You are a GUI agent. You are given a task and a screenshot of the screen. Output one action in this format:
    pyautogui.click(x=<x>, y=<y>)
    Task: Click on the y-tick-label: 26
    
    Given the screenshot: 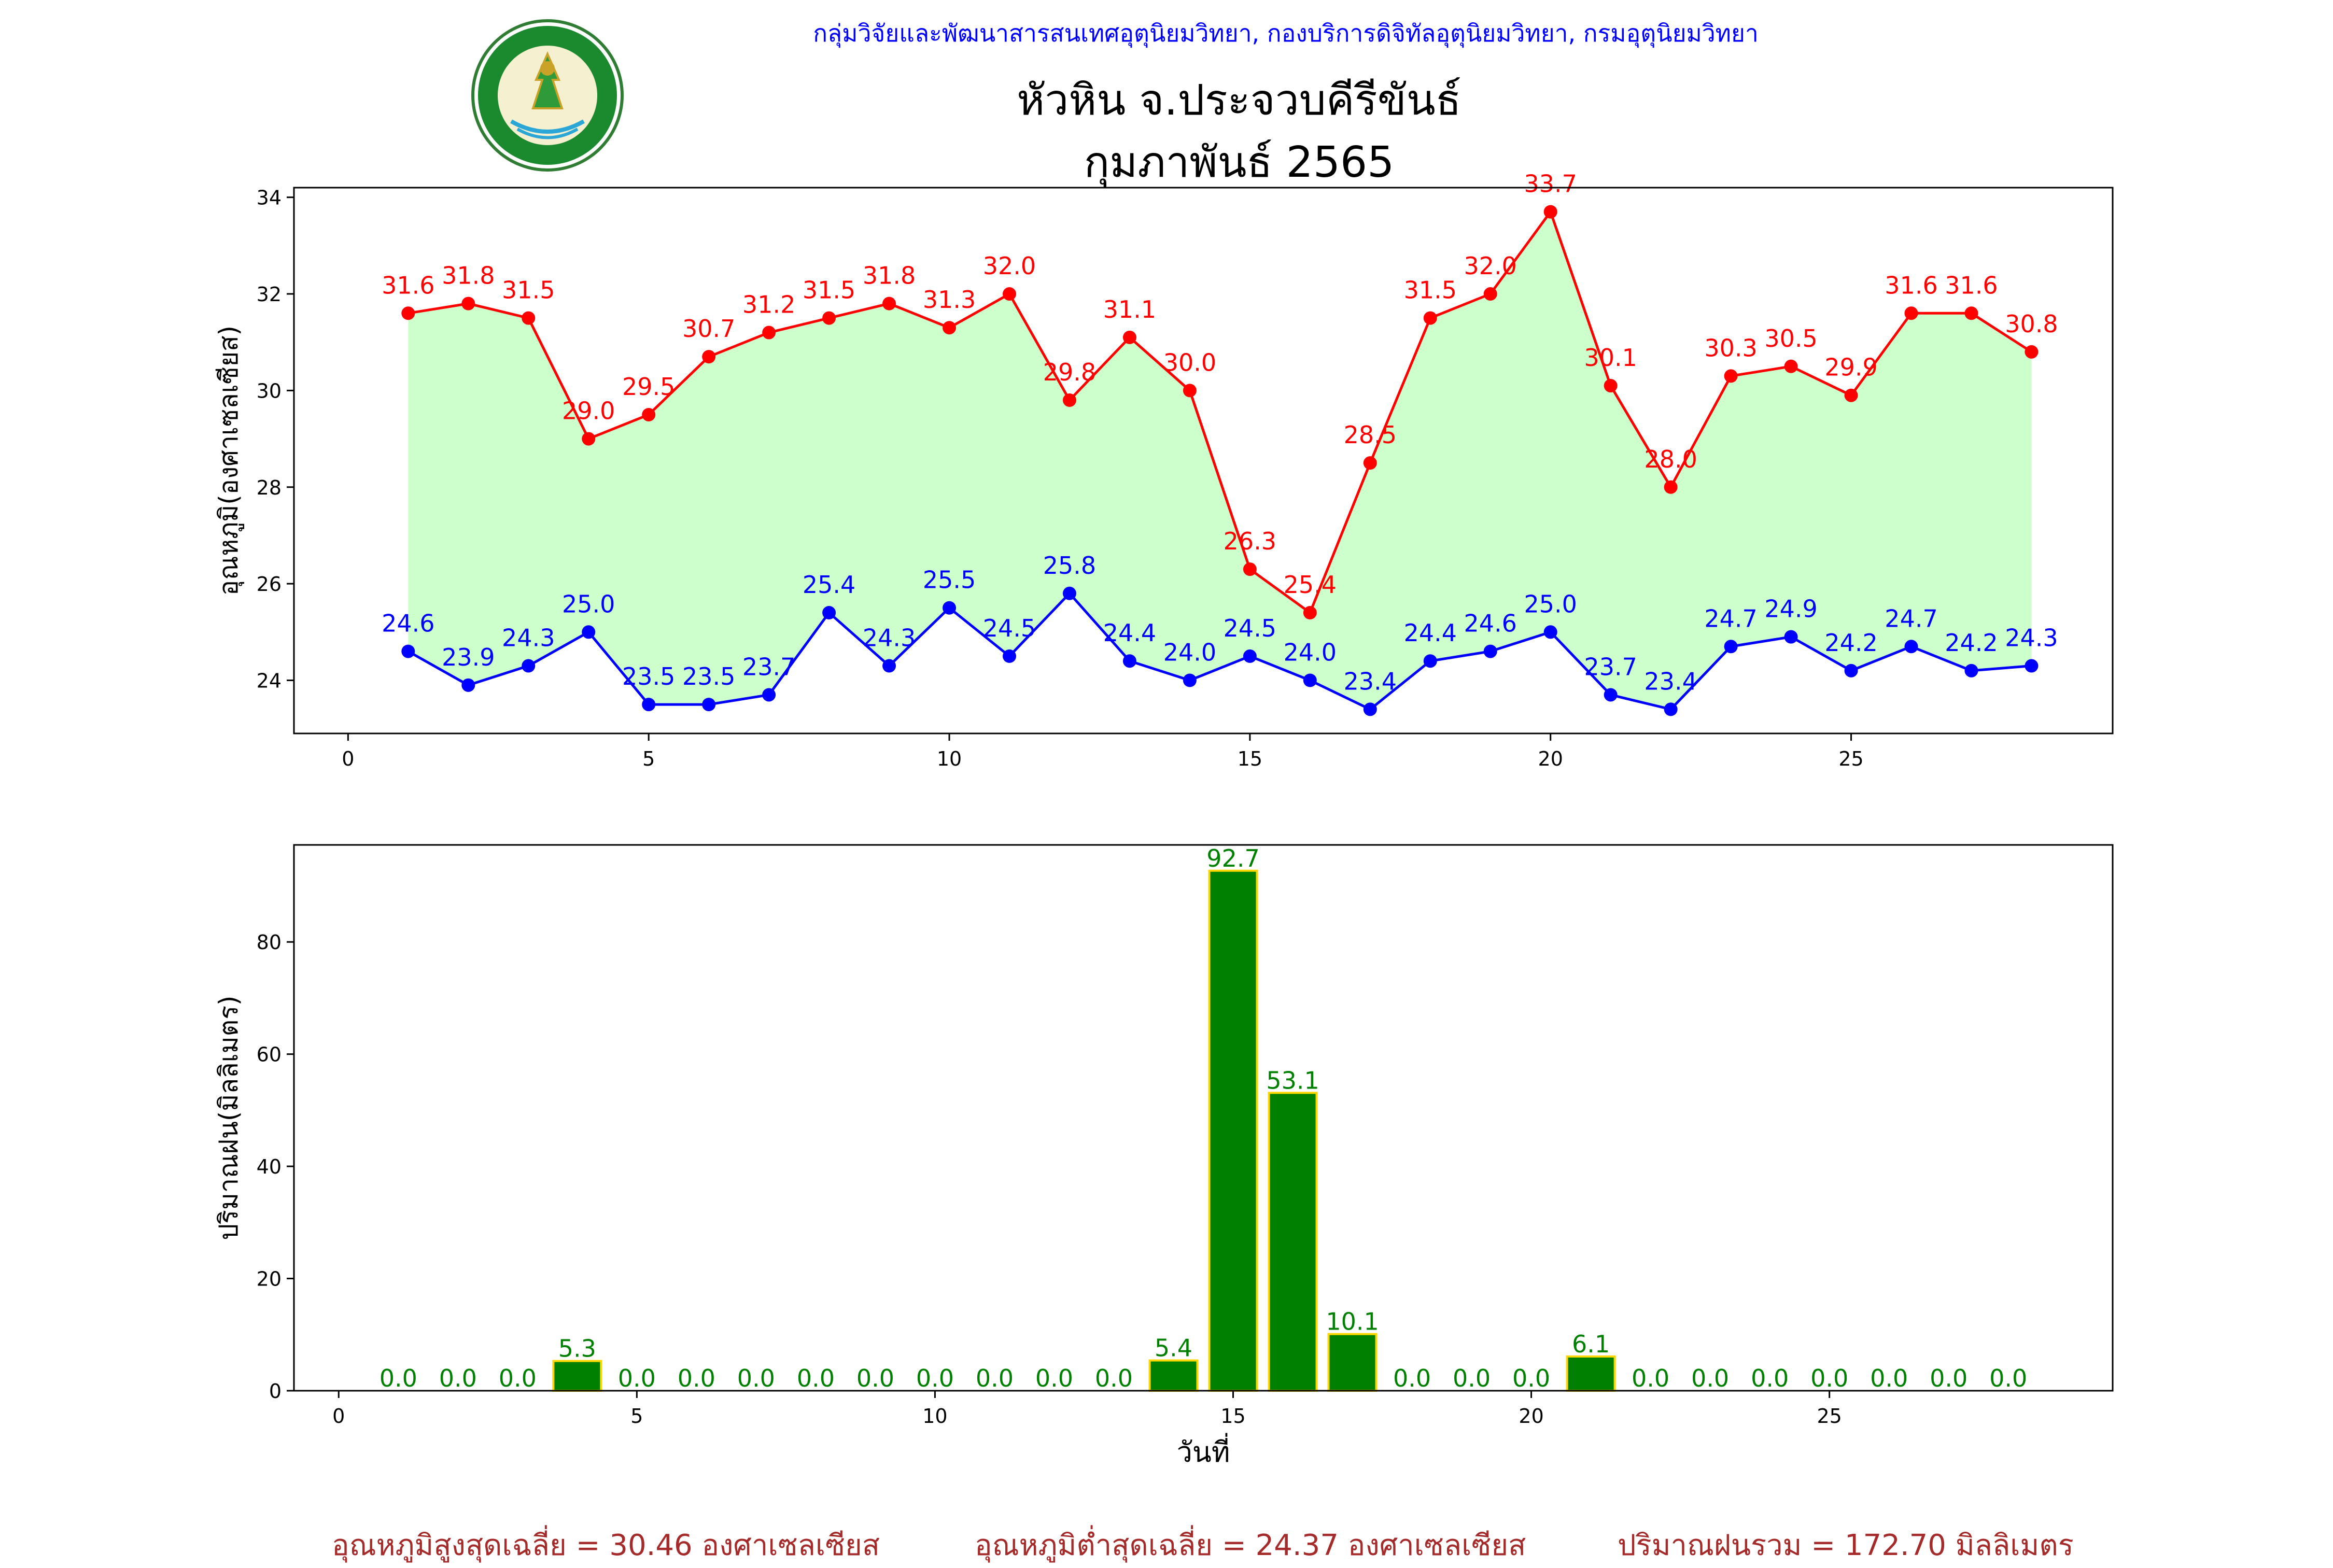 What is the action you would take?
    pyautogui.click(x=269, y=584)
    